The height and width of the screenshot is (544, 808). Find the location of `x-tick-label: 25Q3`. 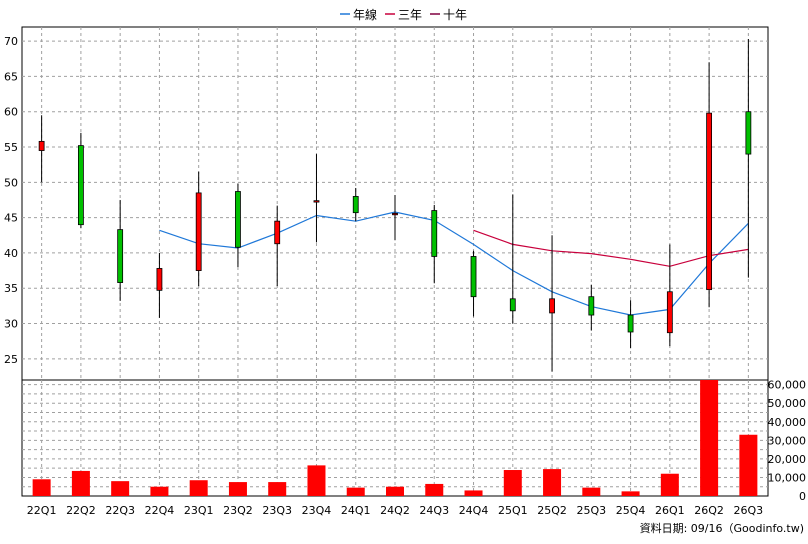

x-tick-label: 25Q3 is located at coordinates (591, 510).